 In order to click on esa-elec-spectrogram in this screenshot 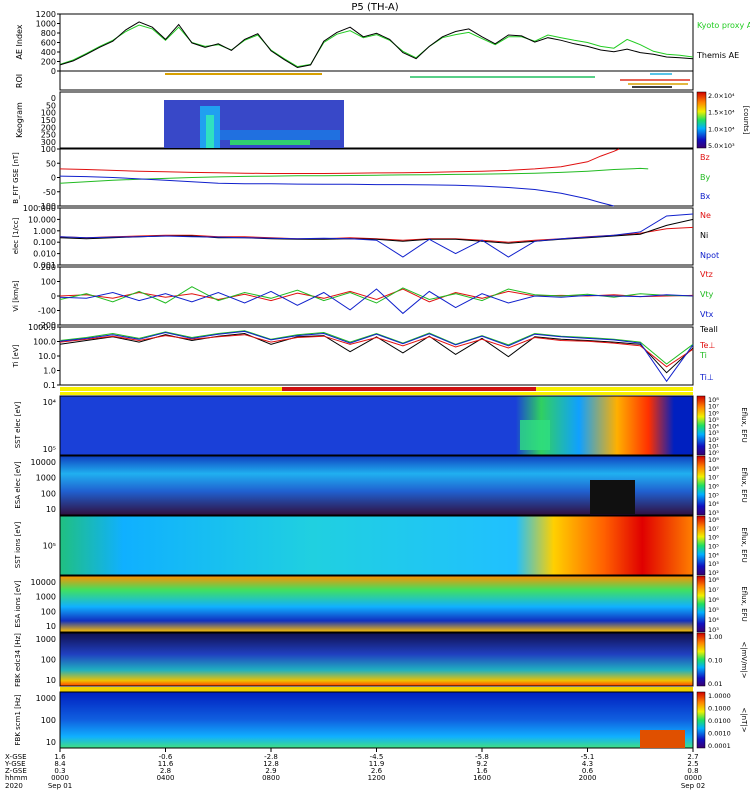, I will do `click(376, 485)`.